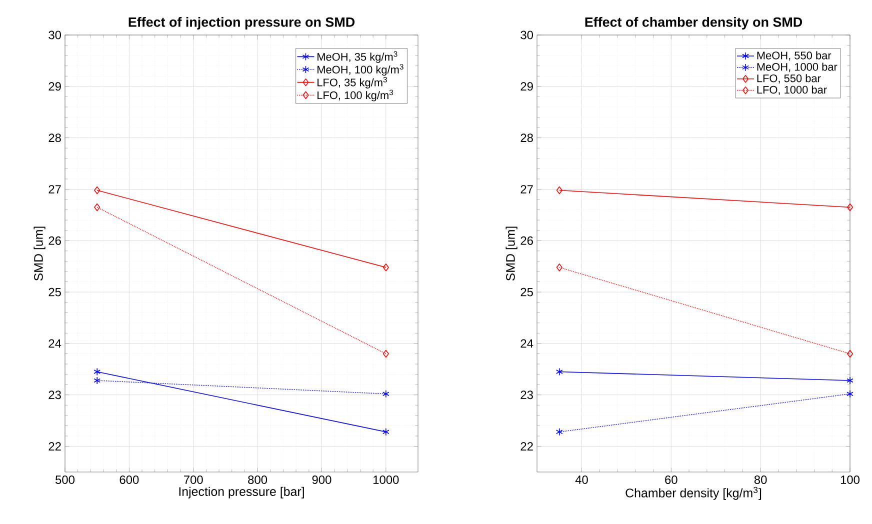  What do you see at coordinates (789, 79) in the screenshot?
I see `legend-label: LFO, 550 bar` at bounding box center [789, 79].